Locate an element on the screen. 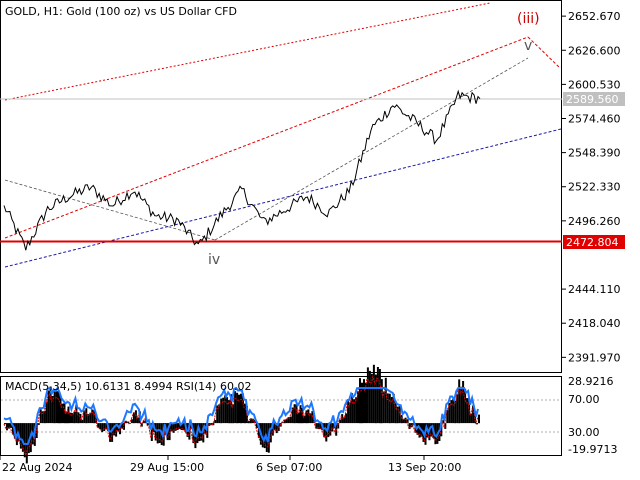 The image size is (640, 480). indicator-axis-label-1: 28.9216 is located at coordinates (591, 381).